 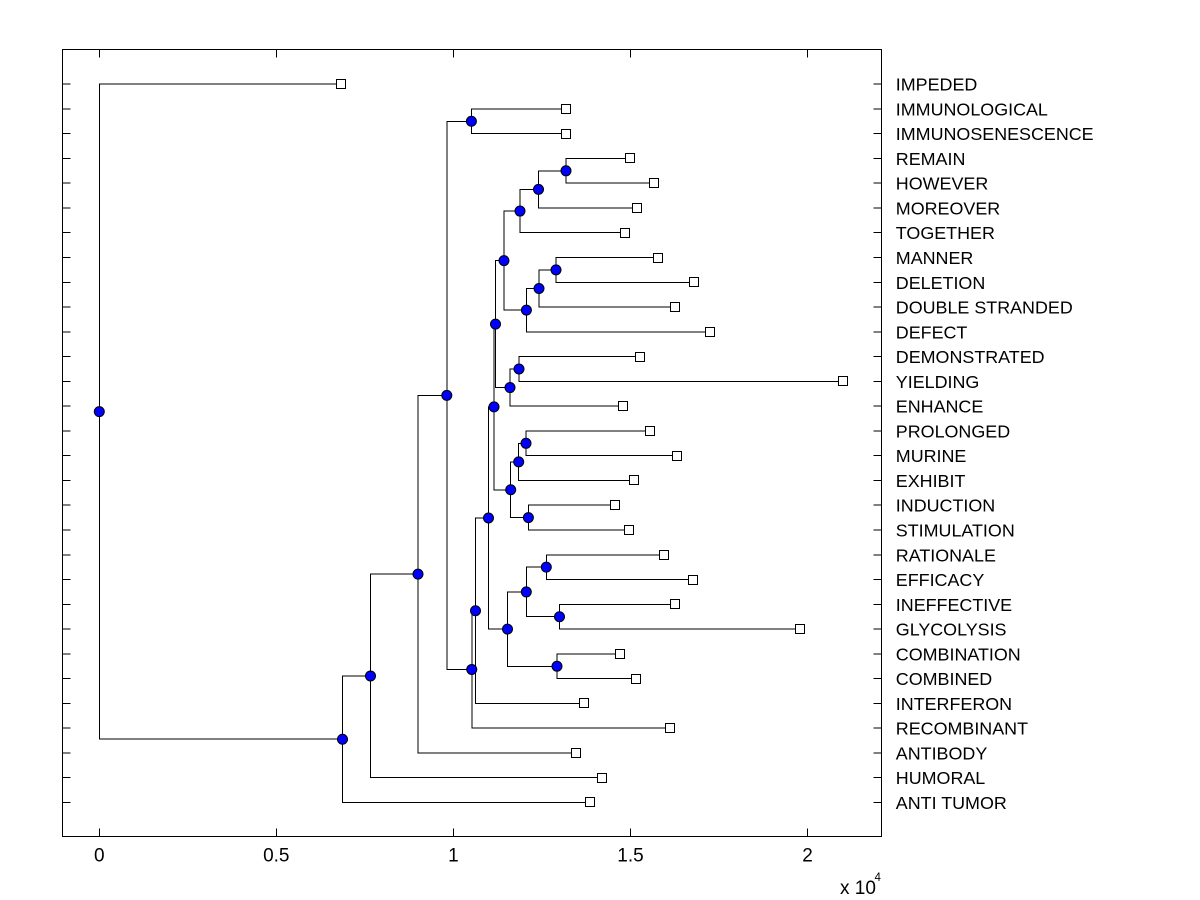 What do you see at coordinates (945, 233) in the screenshot?
I see `svg-text: TOGETHER` at bounding box center [945, 233].